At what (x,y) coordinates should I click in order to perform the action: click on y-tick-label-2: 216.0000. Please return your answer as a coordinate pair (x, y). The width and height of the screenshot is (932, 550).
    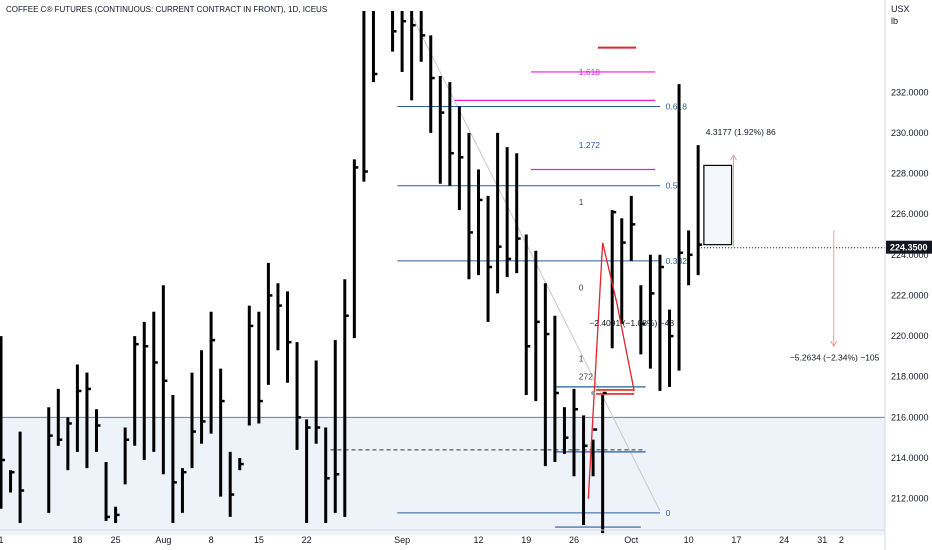
    Looking at the image, I should click on (910, 417).